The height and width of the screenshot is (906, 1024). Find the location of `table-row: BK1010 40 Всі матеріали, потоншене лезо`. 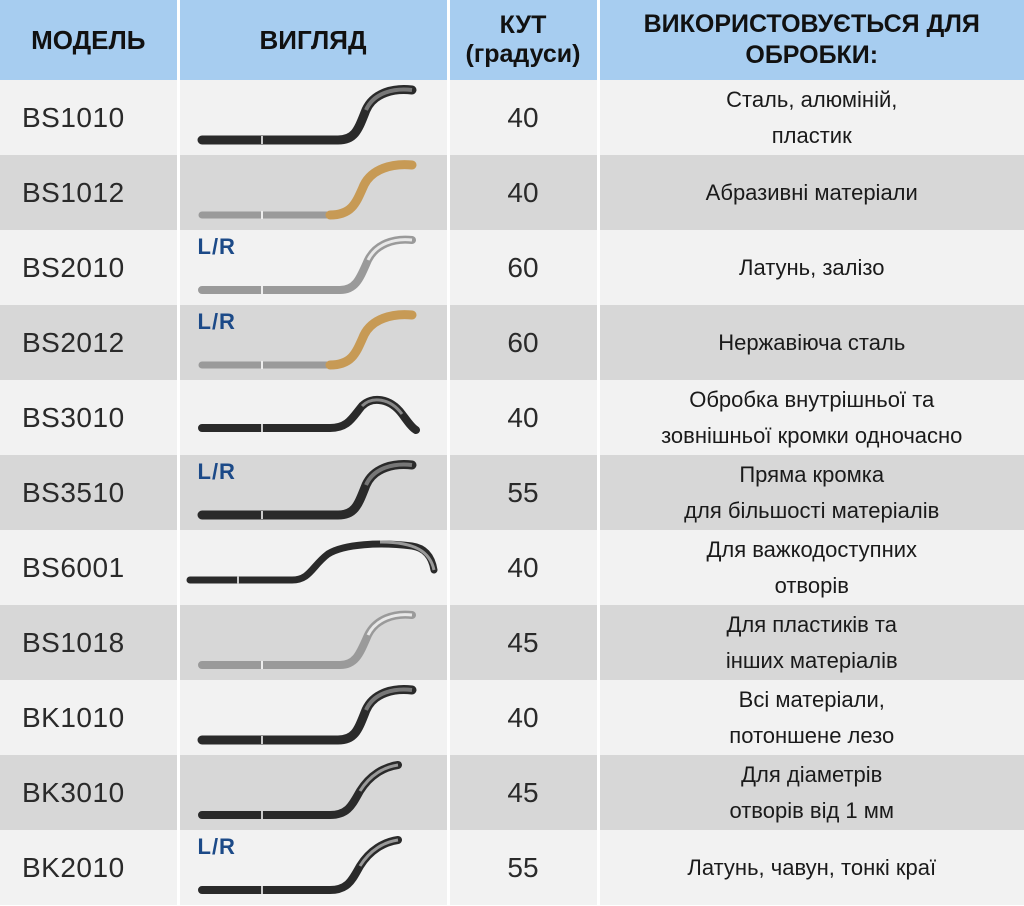

table-row: BK1010 40 Всі матеріали, потоншене лезо is located at coordinates (512, 717).